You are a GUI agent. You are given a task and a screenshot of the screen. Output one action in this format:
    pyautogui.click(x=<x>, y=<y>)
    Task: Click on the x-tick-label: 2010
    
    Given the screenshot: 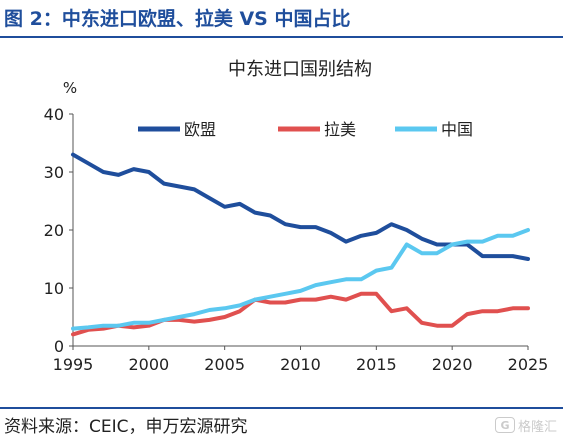 What is the action you would take?
    pyautogui.click(x=300, y=364)
    